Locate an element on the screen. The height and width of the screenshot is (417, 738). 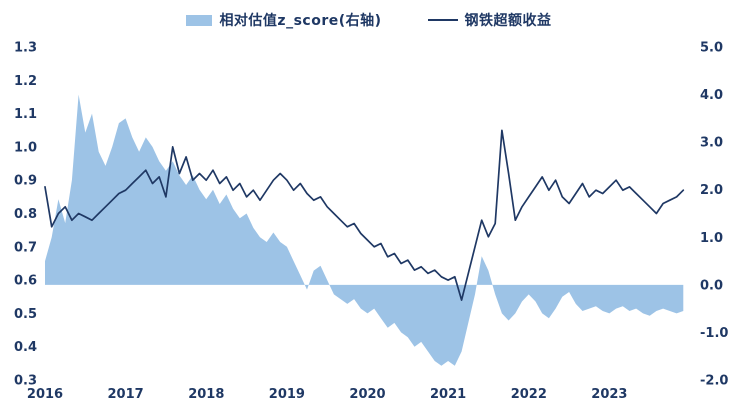
excess-return-line-swatch-icon is located at coordinates (442, 20).